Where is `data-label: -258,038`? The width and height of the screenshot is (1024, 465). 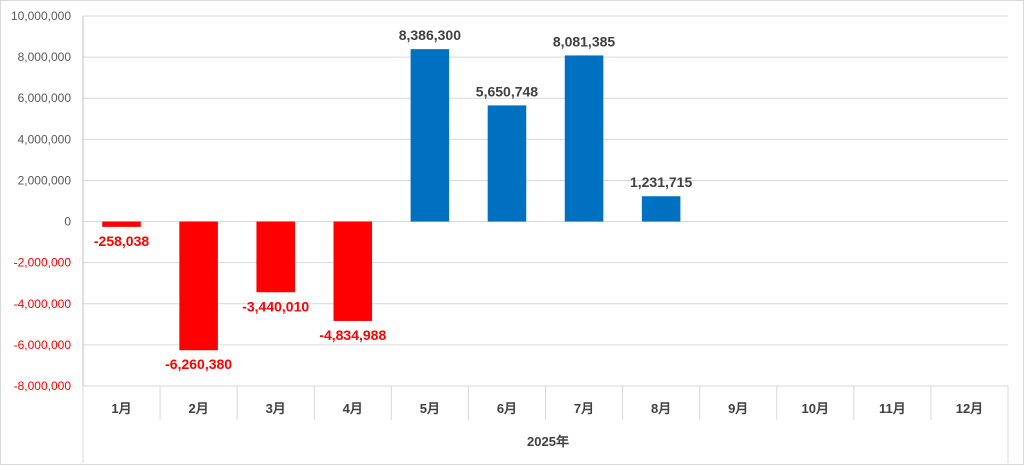
data-label: -258,038 is located at coordinates (121, 241).